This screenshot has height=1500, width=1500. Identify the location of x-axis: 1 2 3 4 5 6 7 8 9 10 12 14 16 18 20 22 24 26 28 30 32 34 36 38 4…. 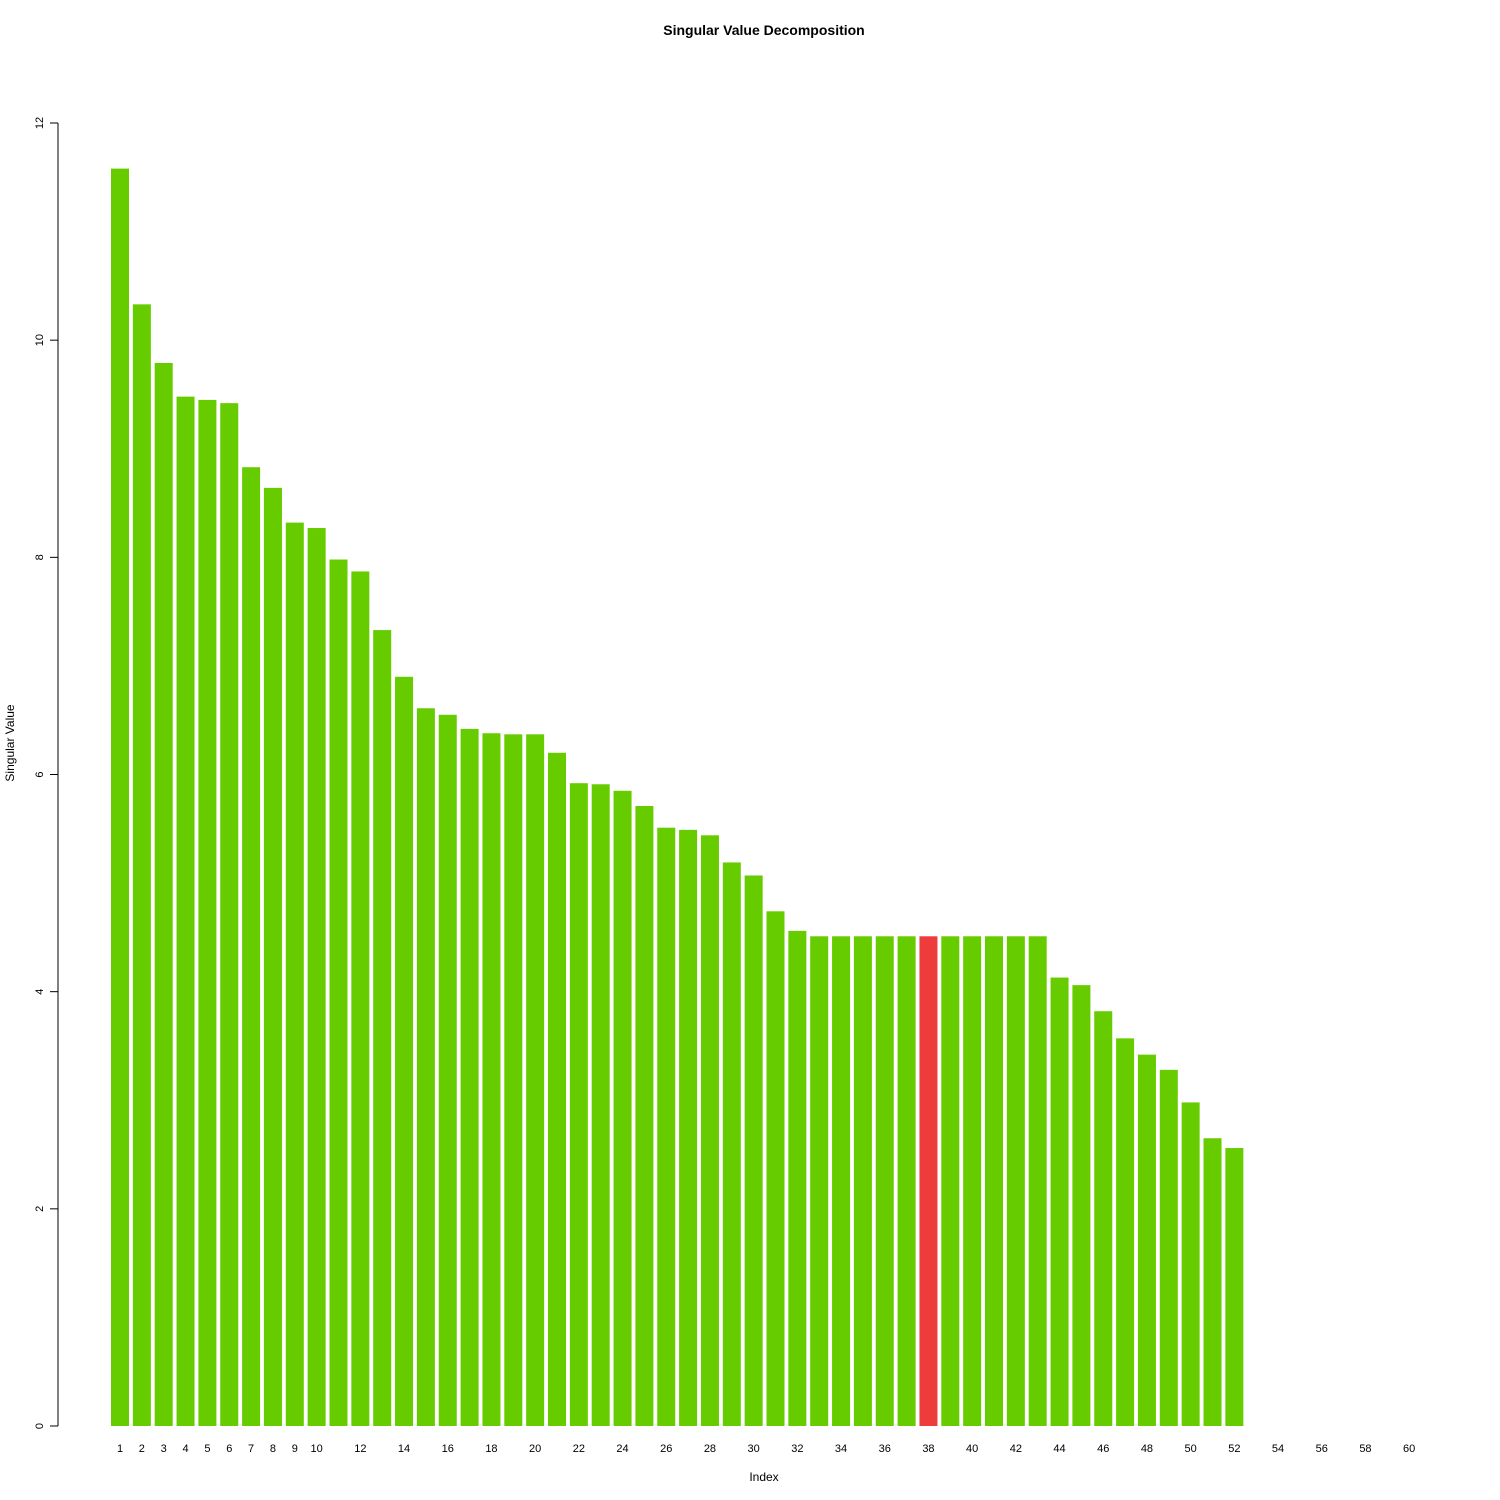
(766, 1449).